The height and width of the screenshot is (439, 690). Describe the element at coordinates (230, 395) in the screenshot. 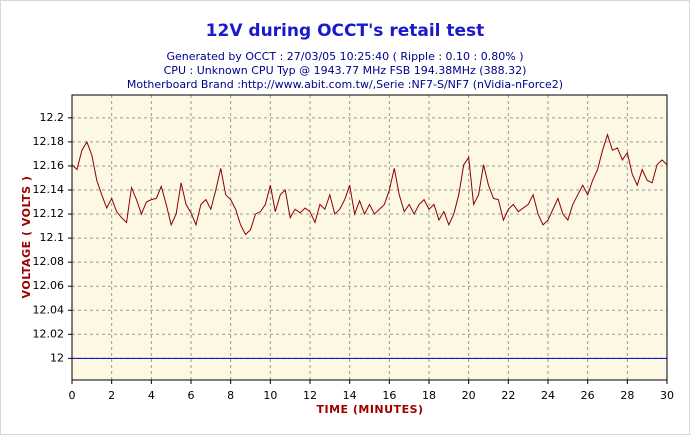

I see `x-tick-label: 8` at that location.